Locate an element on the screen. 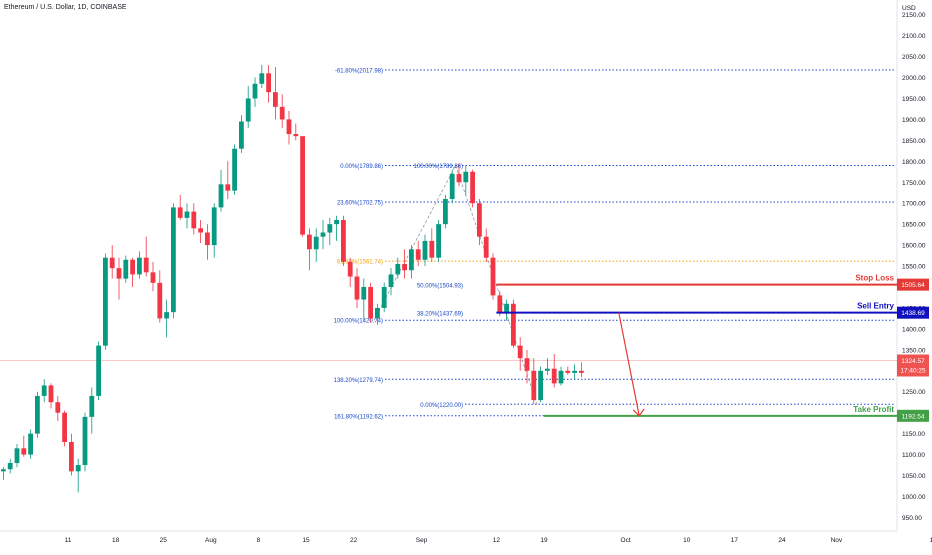  time-axis-tick-label: 1 is located at coordinates (931, 540).